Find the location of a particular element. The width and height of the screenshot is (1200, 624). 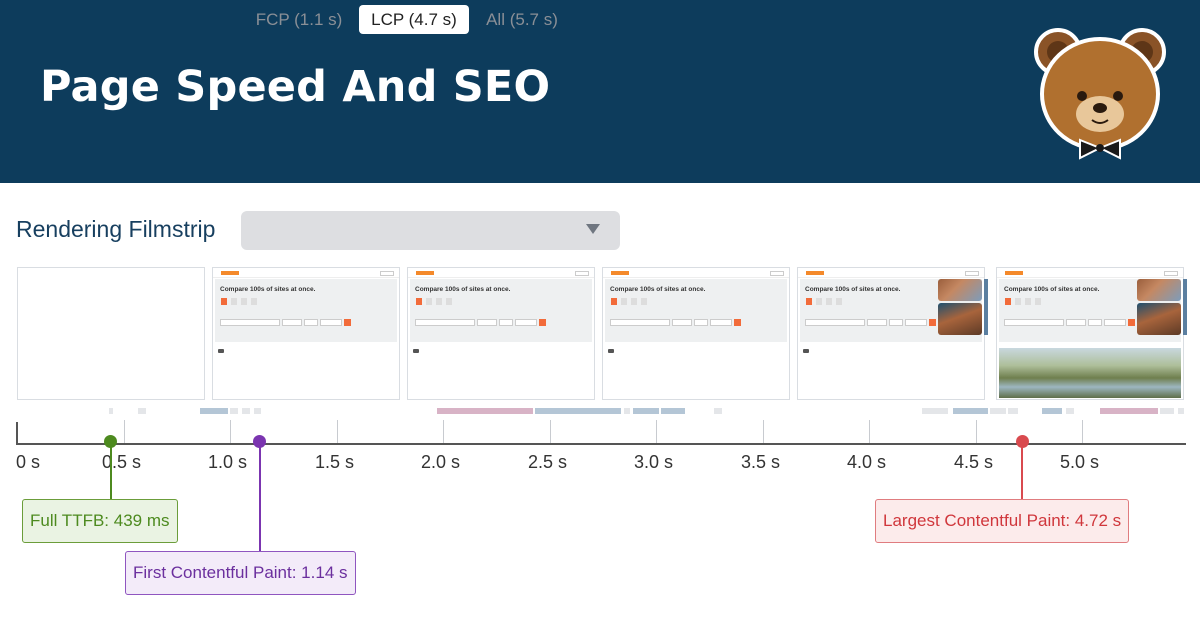

timeline-tick-label: 2.0 s is located at coordinates (441, 462).